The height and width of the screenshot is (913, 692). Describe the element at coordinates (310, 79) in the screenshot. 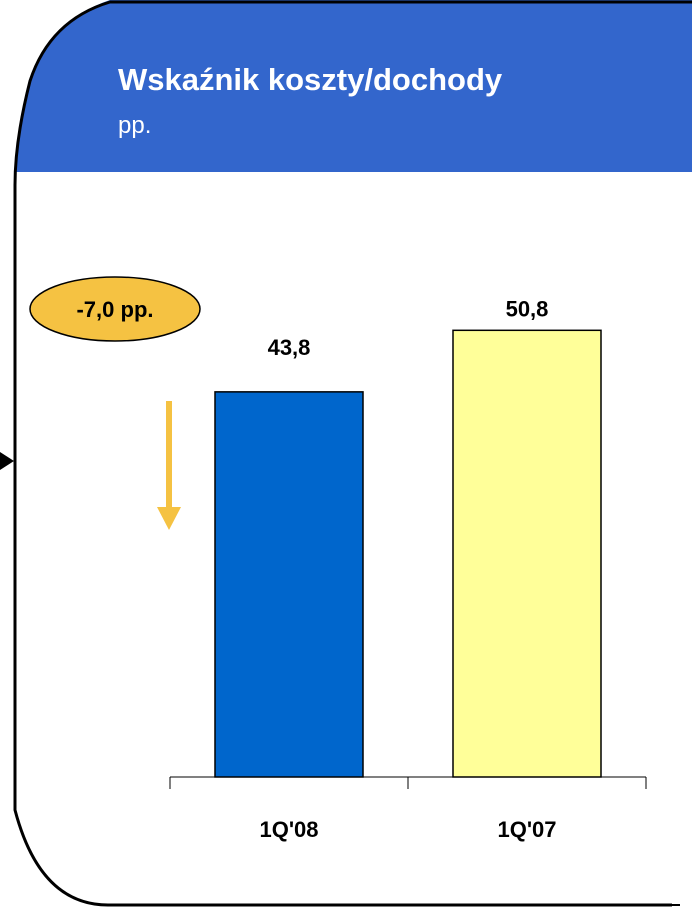

I see `chart-title: Wskaźnik koszty/dochody` at that location.